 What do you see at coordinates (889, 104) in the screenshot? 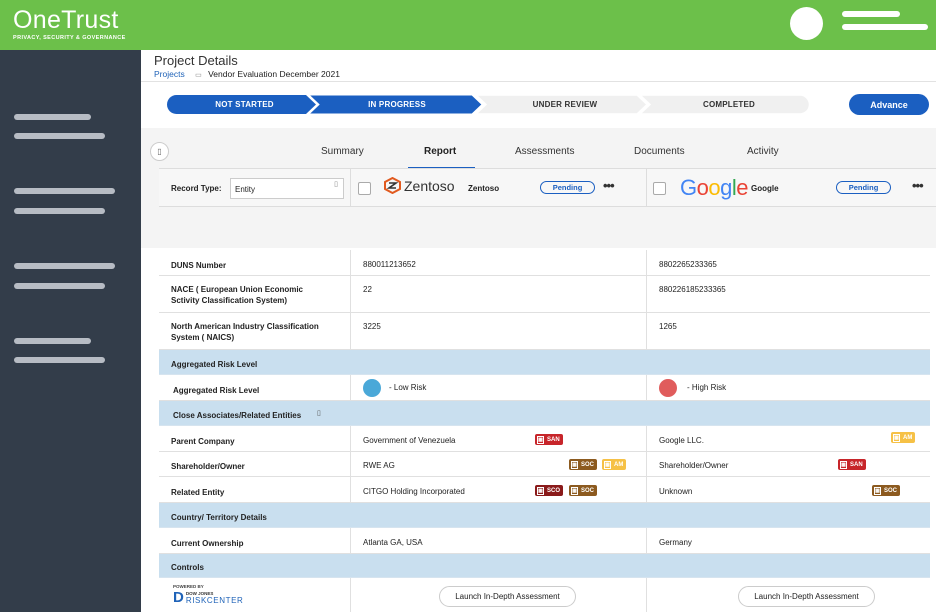
I see `advance-button: Advance` at bounding box center [889, 104].